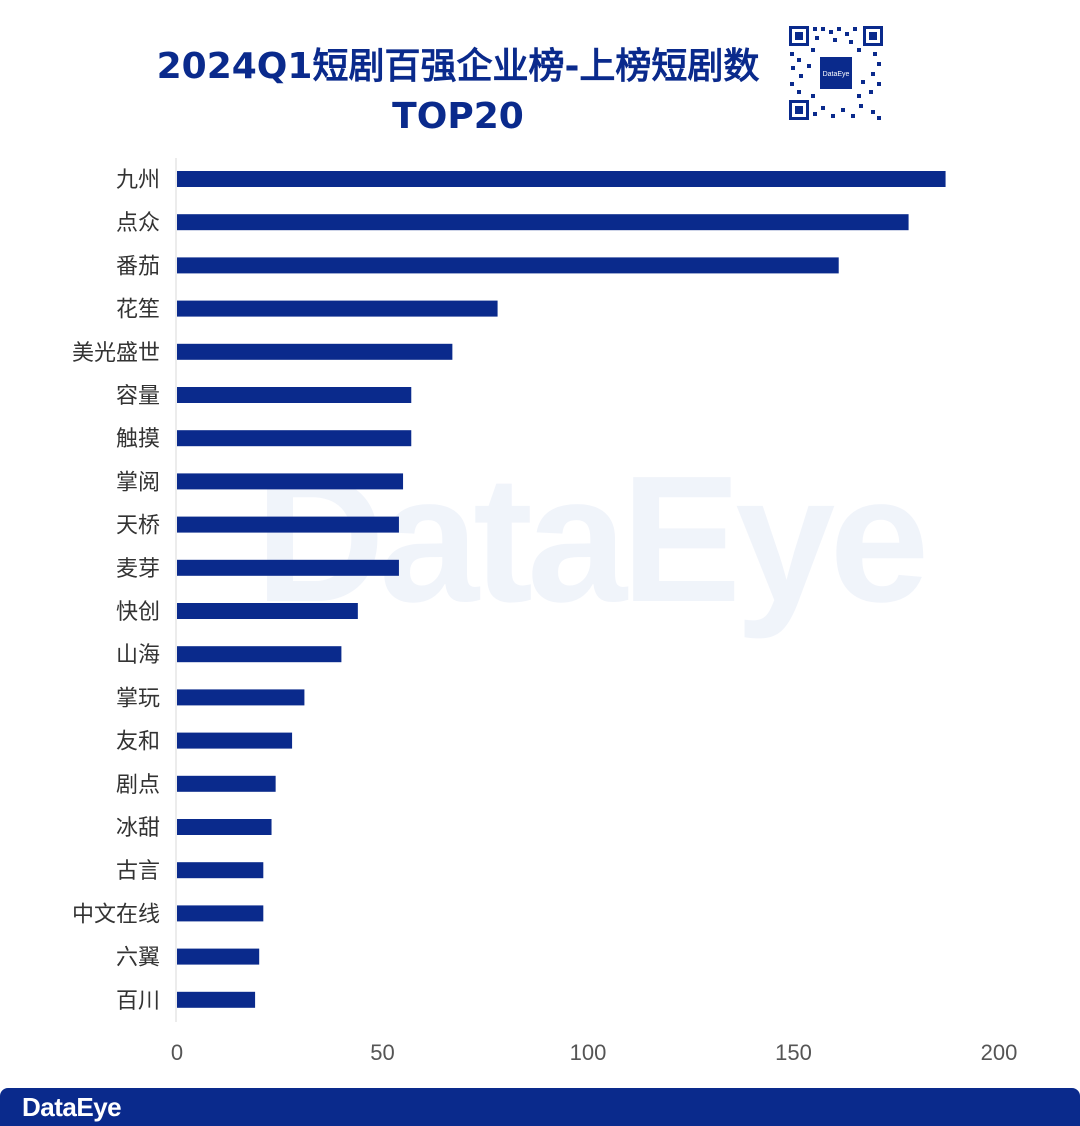 The image size is (1080, 1126). What do you see at coordinates (458, 116) in the screenshot?
I see `chart-title-line2: TOP20` at bounding box center [458, 116].